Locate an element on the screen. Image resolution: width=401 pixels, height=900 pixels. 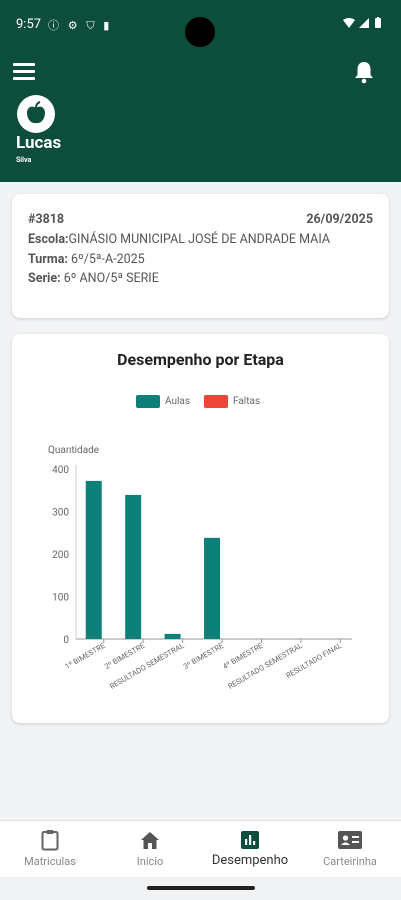
system-status-icons is located at coordinates (365, 24).